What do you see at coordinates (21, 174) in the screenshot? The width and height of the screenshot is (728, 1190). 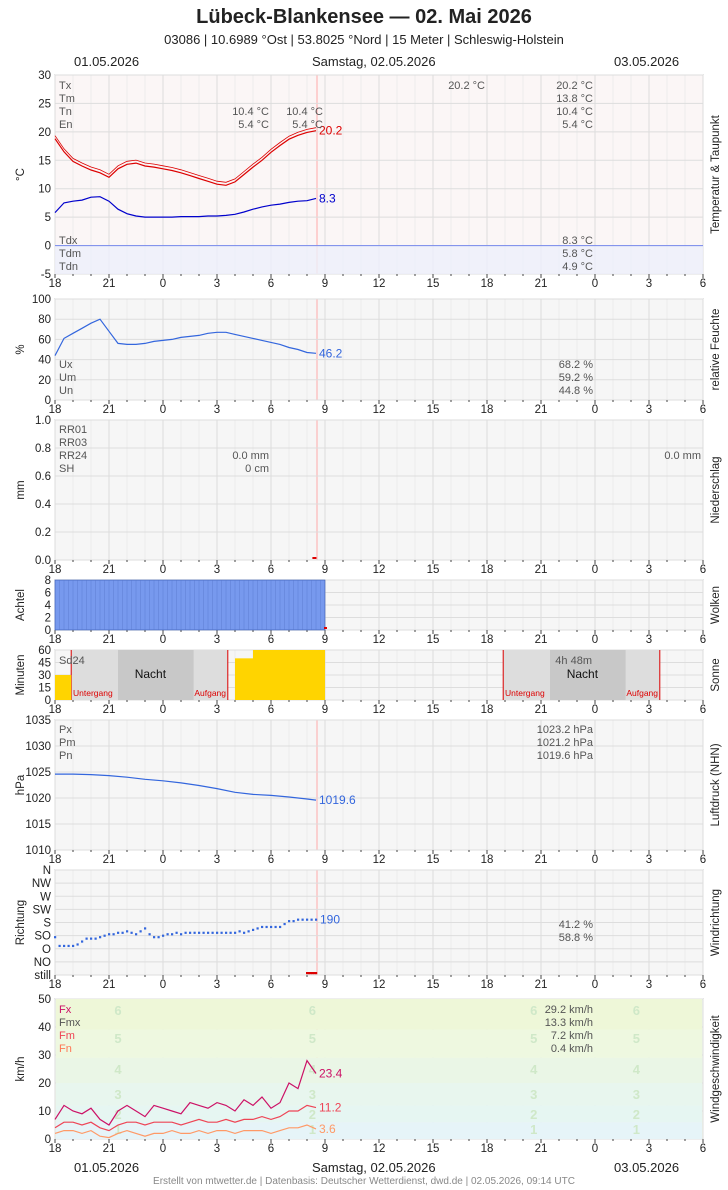 I see `y-axis-label: °C` at bounding box center [21, 174].